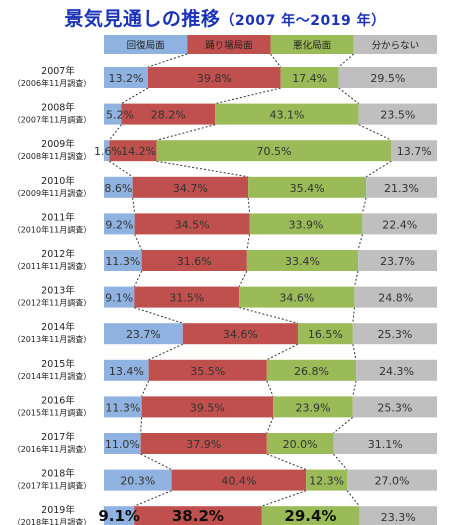 The image size is (450, 525). What do you see at coordinates (58, 291) in the screenshot?
I see `row-year-label: 2013年` at bounding box center [58, 291].